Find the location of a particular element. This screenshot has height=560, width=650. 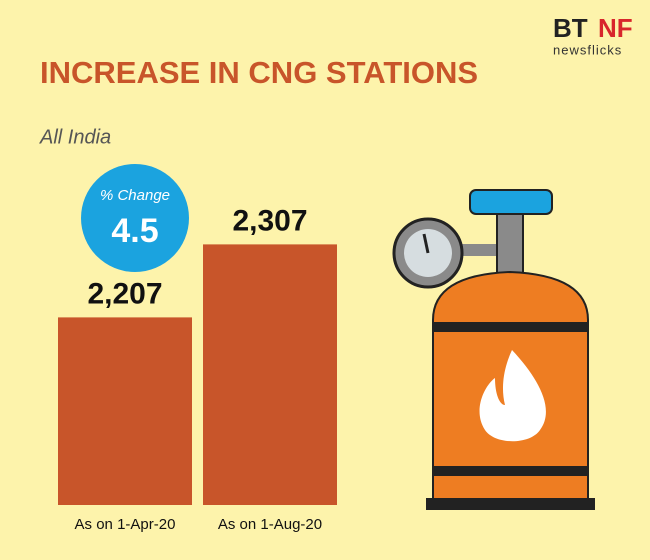

logo-right: NF is located at coordinates (615, 28).